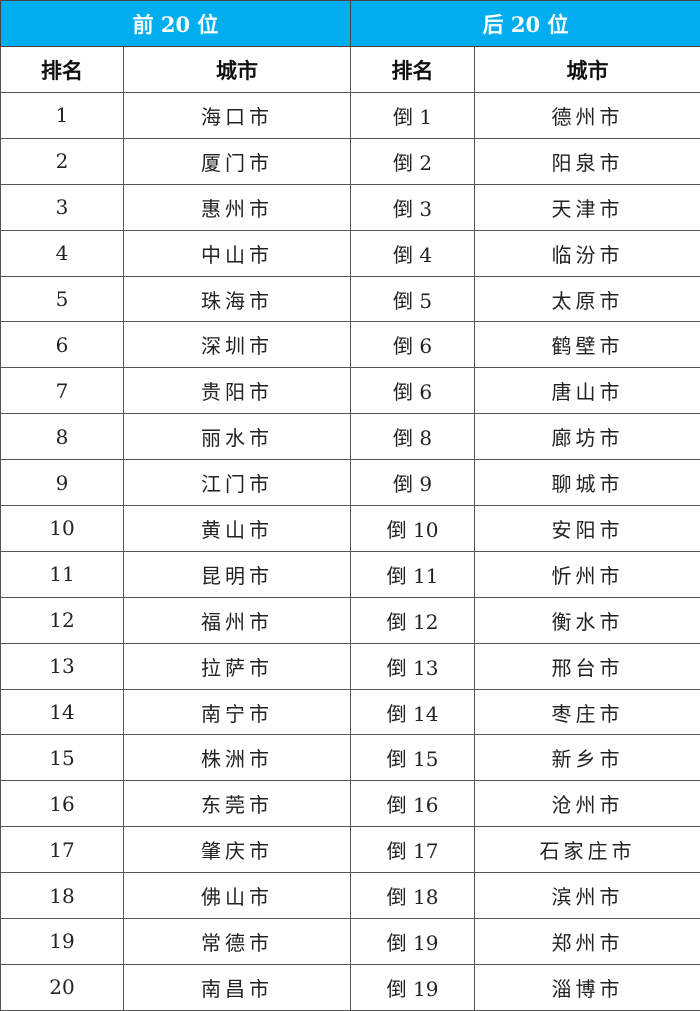 Image resolution: width=700 pixels, height=1011 pixels. I want to click on top-rank-cell: 16, so click(62, 804).